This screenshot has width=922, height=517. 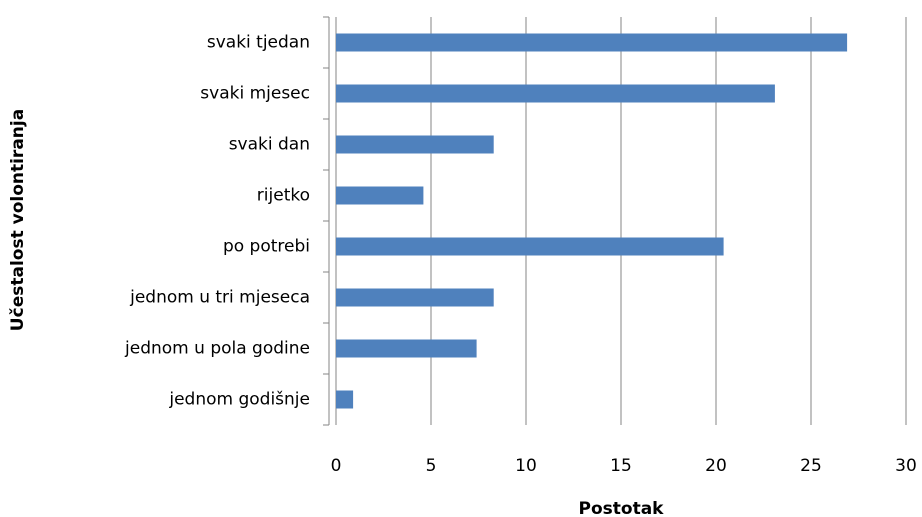 What do you see at coordinates (219, 298) in the screenshot?
I see `y-tick-label: jednom u tri mjeseca` at bounding box center [219, 298].